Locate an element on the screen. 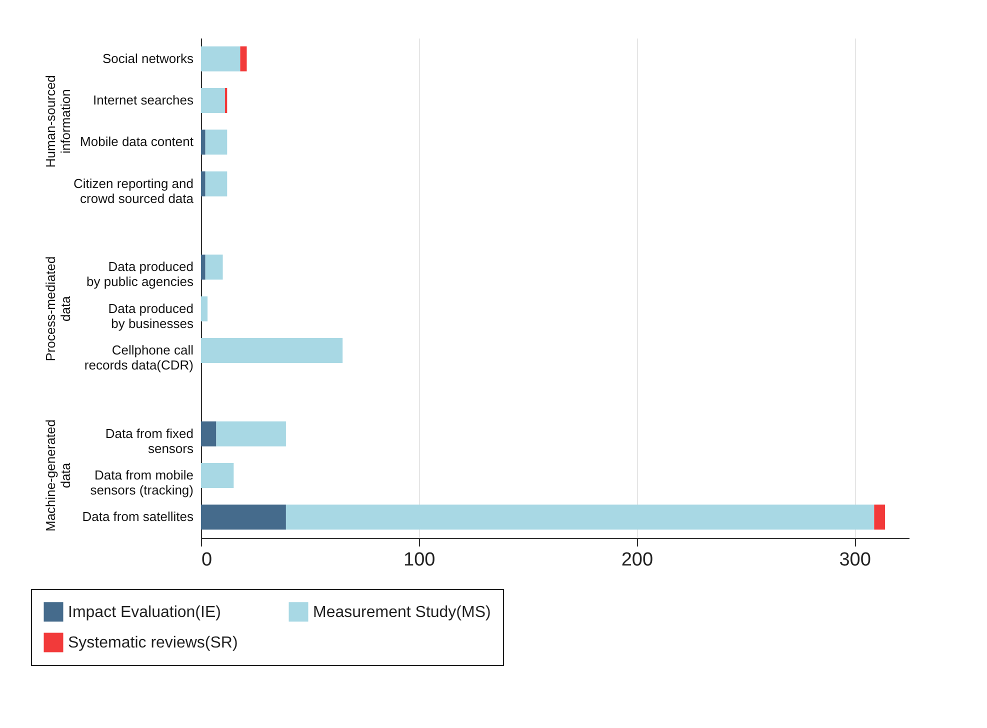  x-tick-label: 300 is located at coordinates (855, 560).